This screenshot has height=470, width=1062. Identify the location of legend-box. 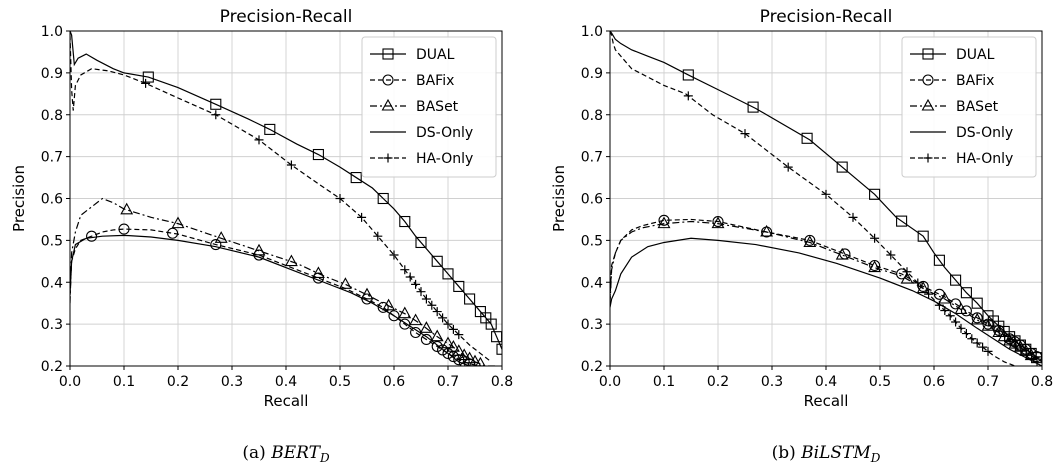
(429, 107).